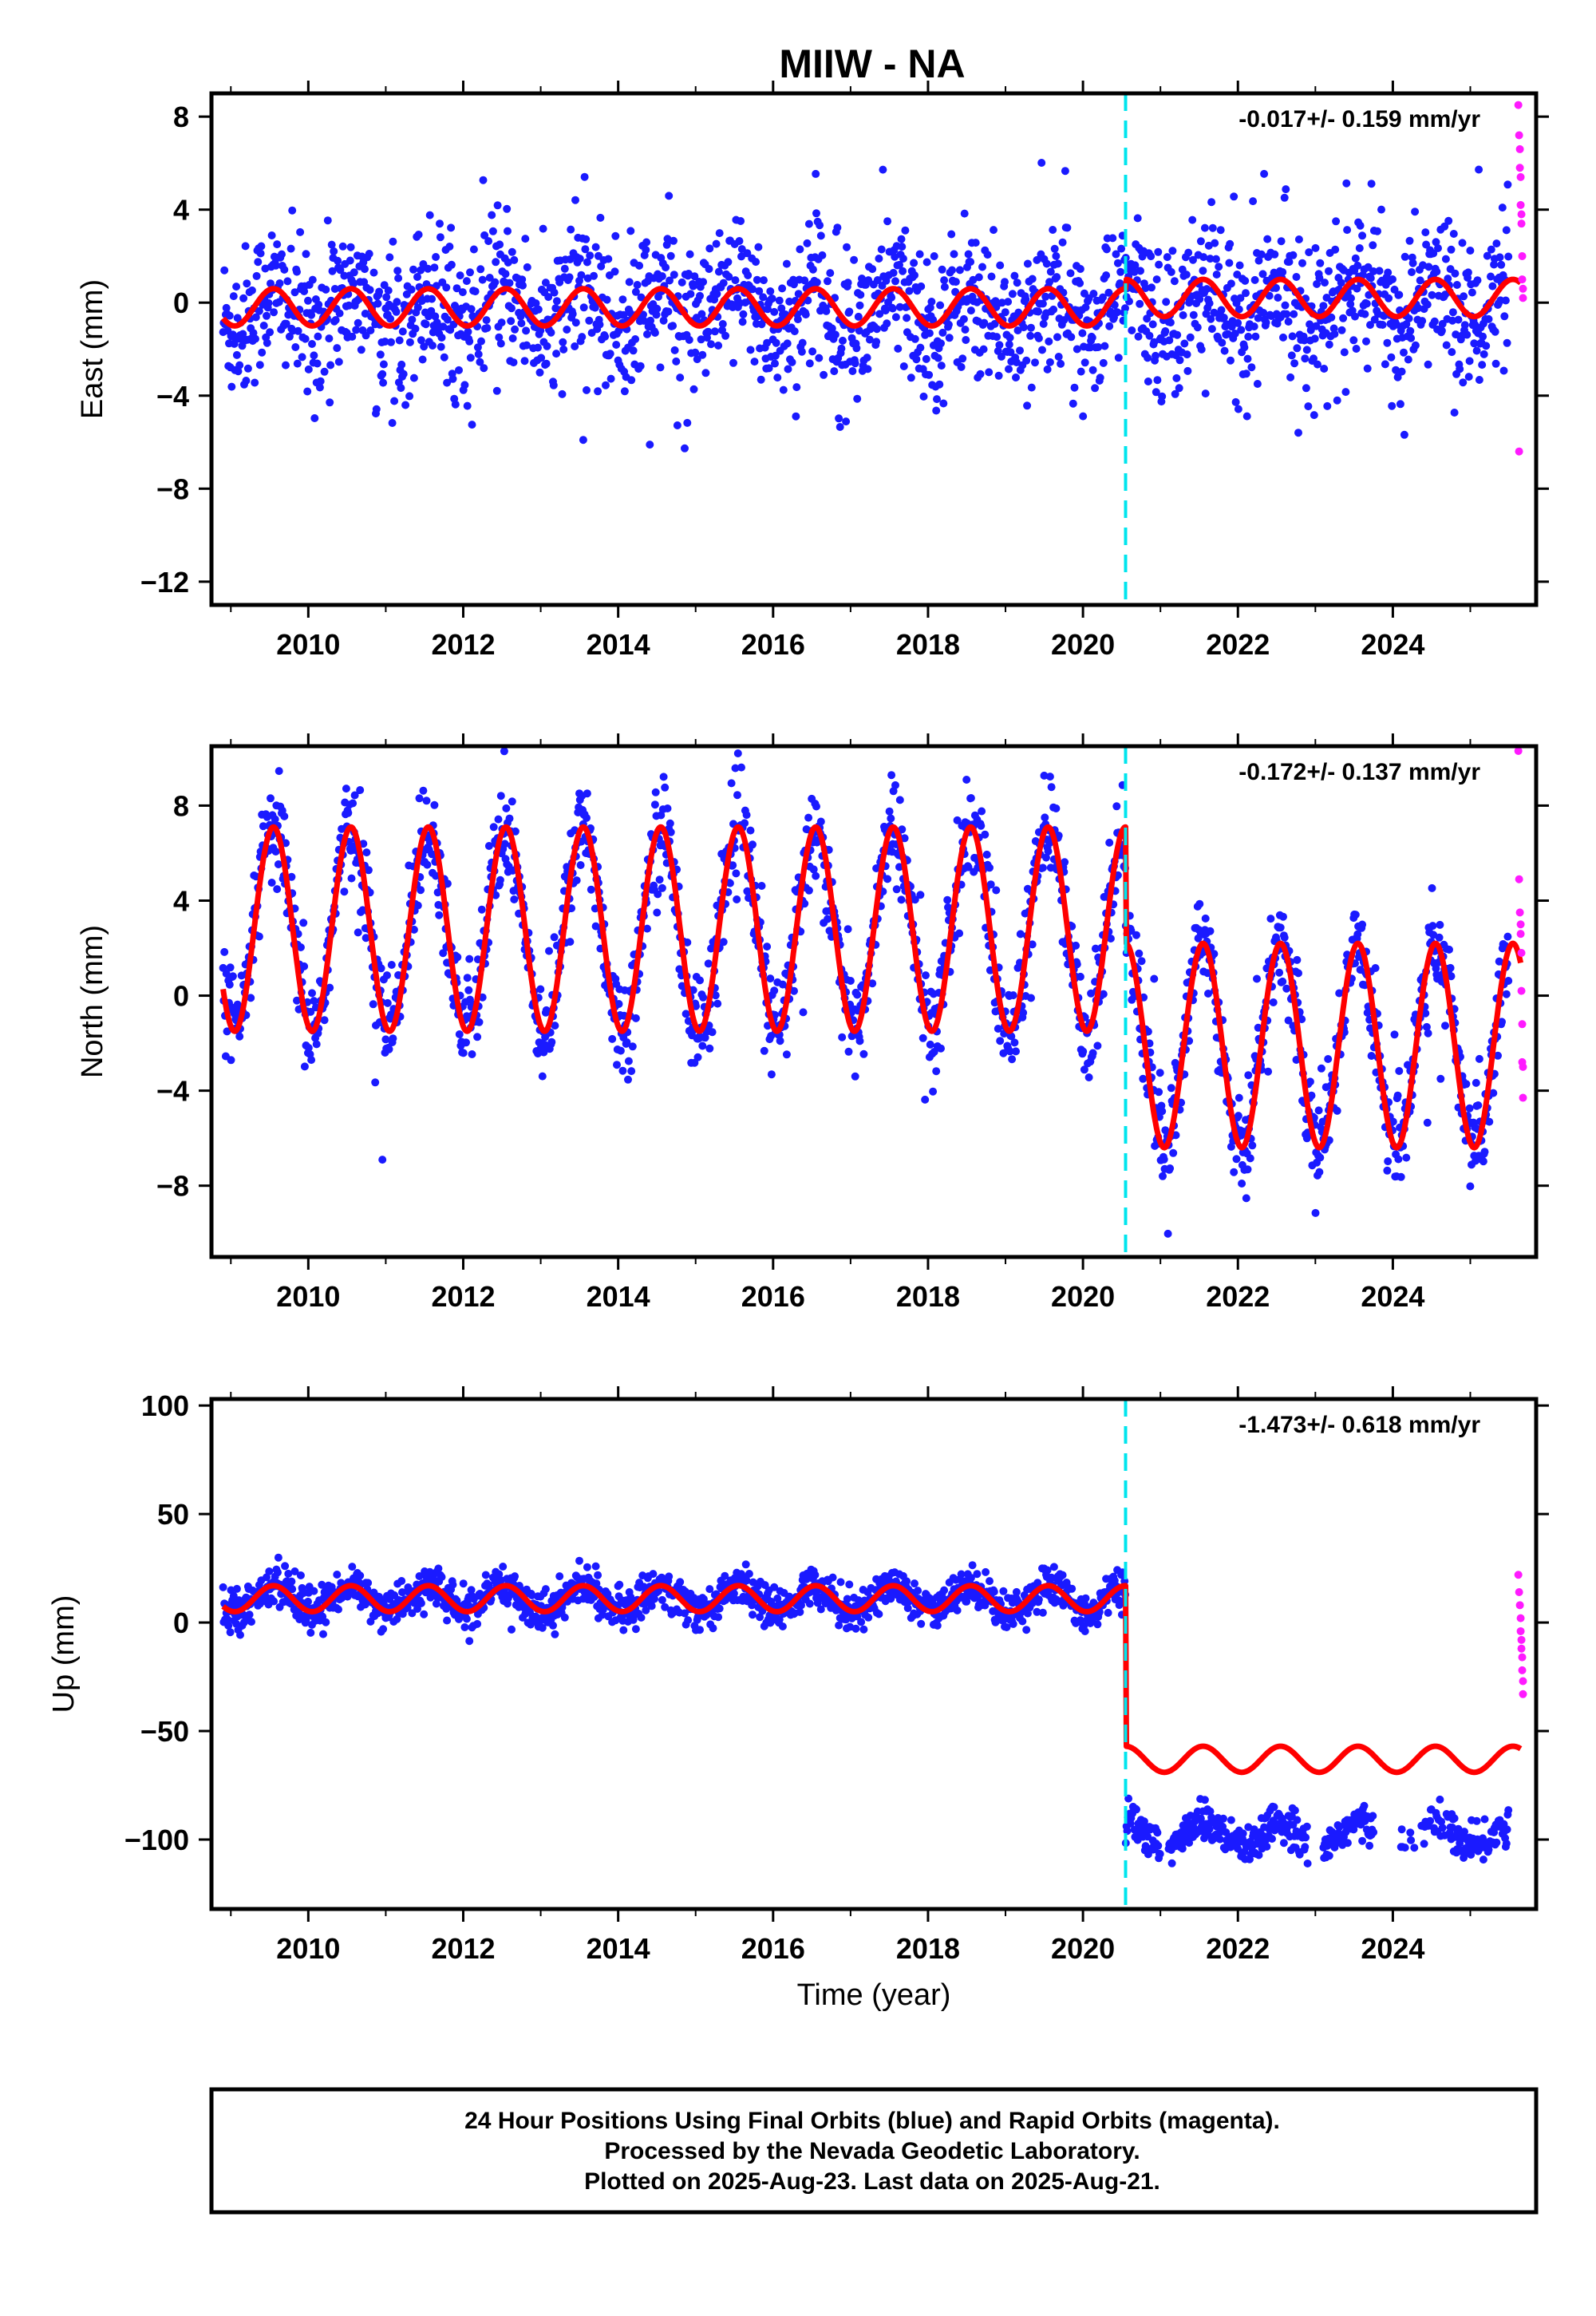 This screenshot has width=1596, height=2316. I want to click on rate-label: -0.017+/- 0.159 mm/yr, so click(1359, 119).